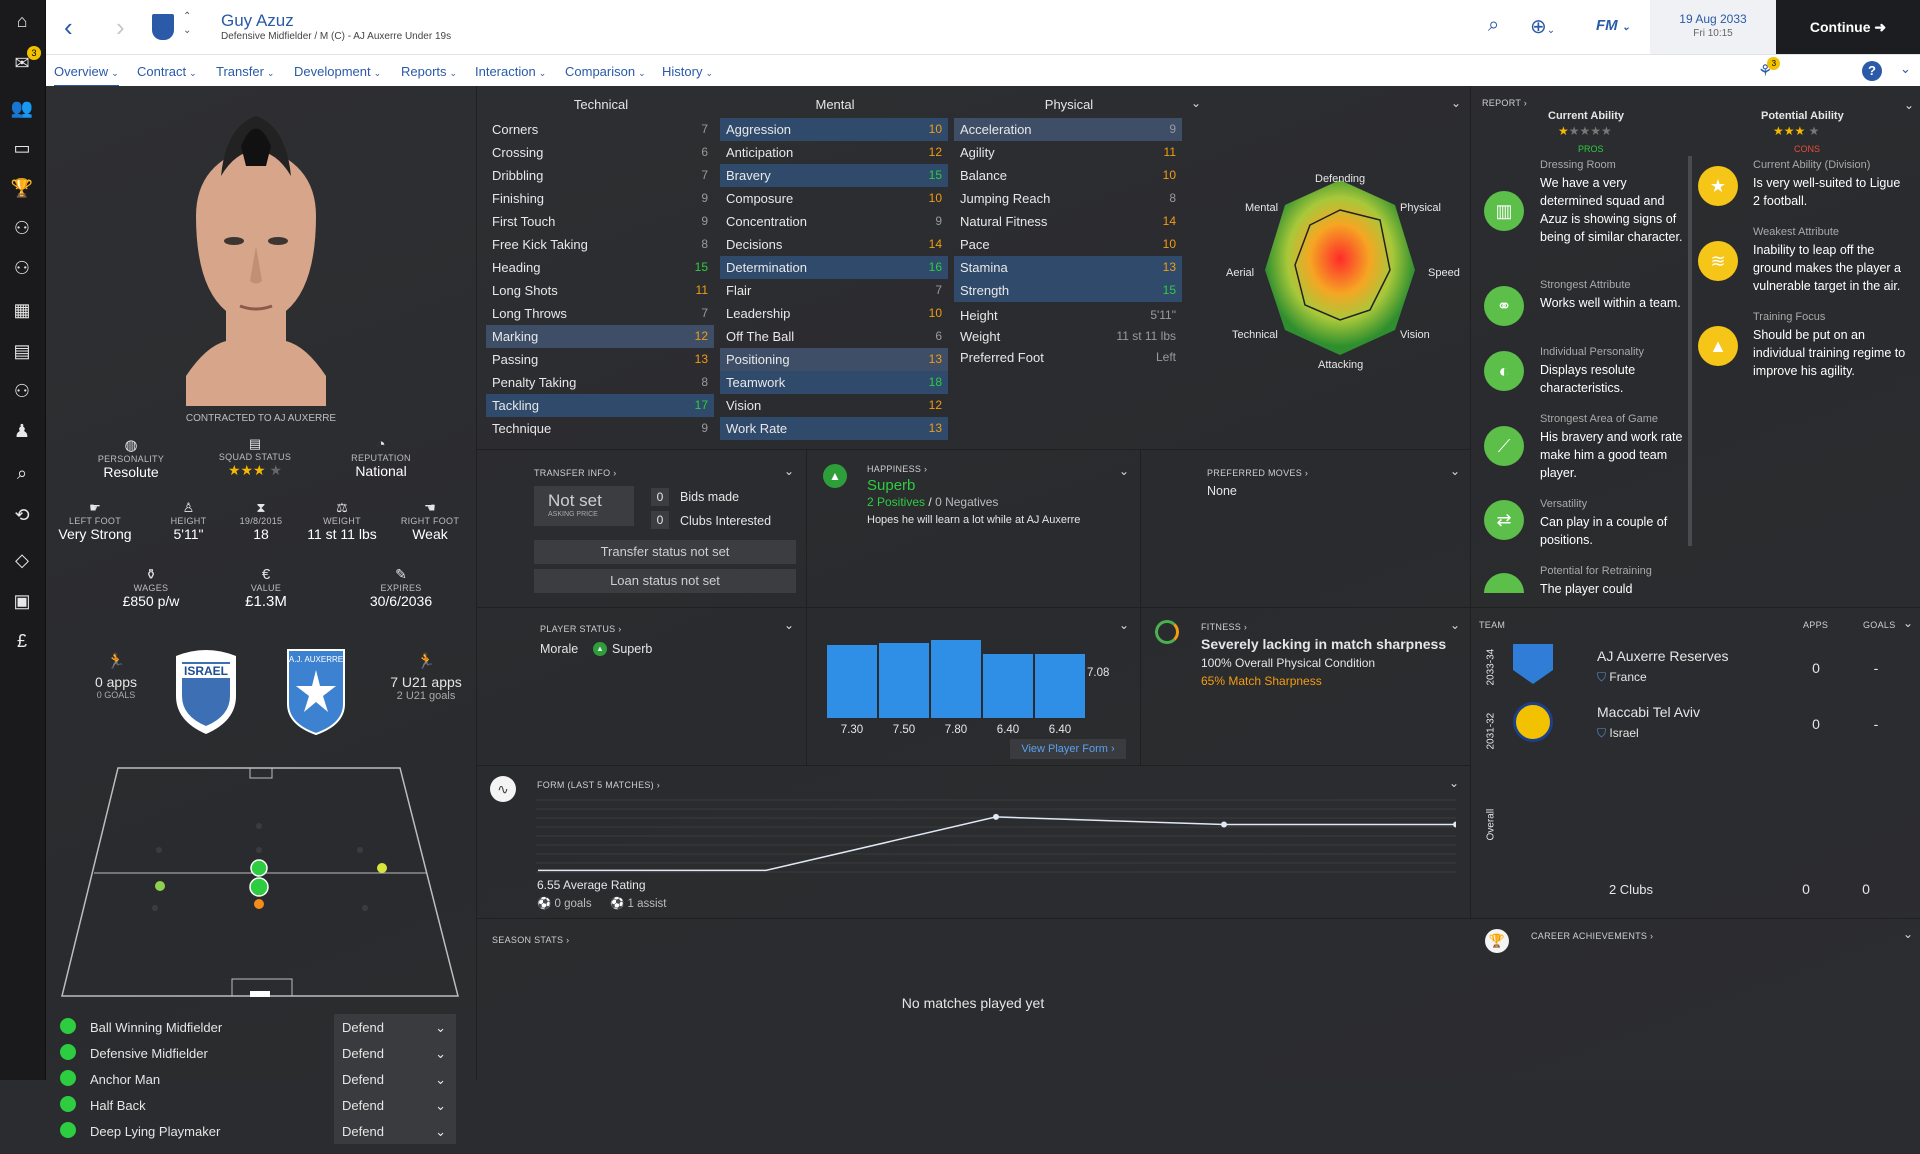  I want to click on happiness-options-icon: ⌄, so click(1124, 471).